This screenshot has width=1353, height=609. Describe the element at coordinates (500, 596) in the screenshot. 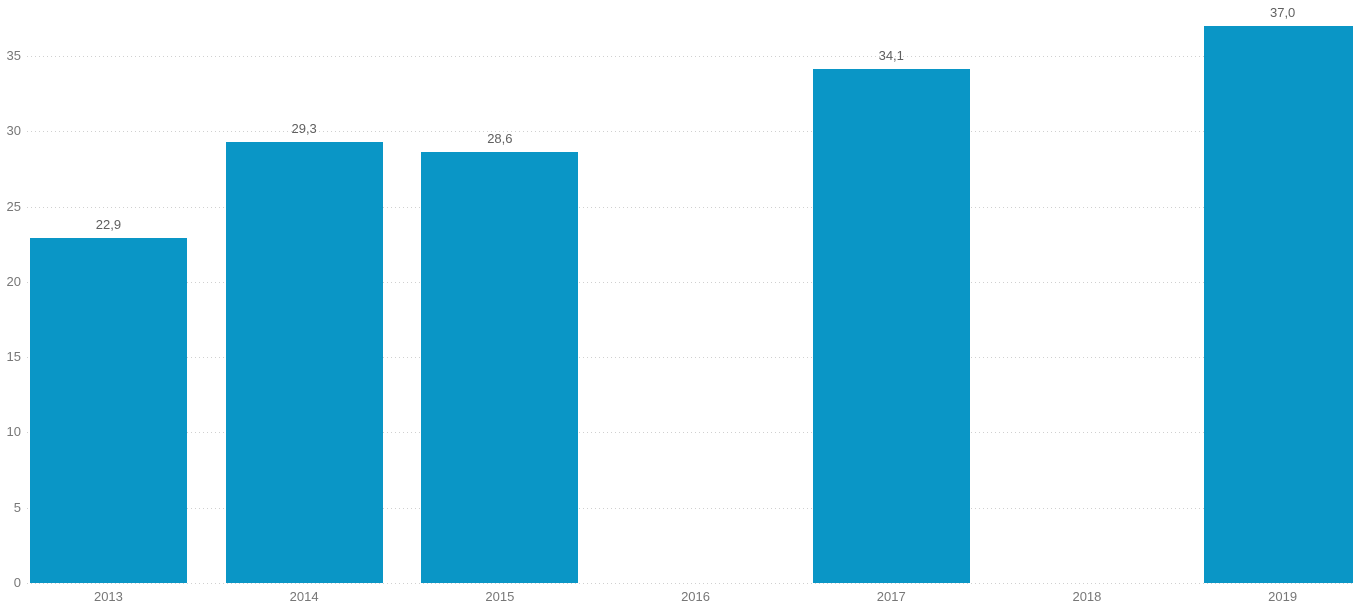

I see `x-axis-tick-label-2015: 2015` at that location.